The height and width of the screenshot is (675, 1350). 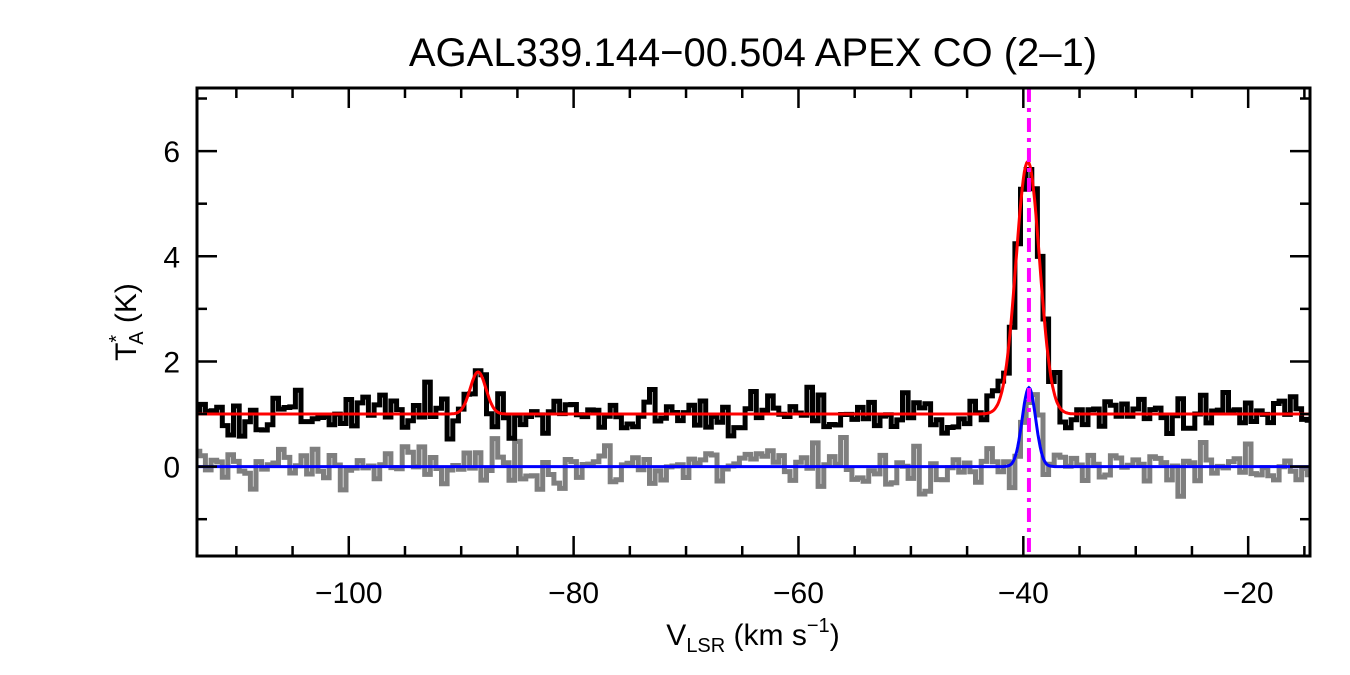 I want to click on x-axis-label-main: V, so click(x=676, y=635).